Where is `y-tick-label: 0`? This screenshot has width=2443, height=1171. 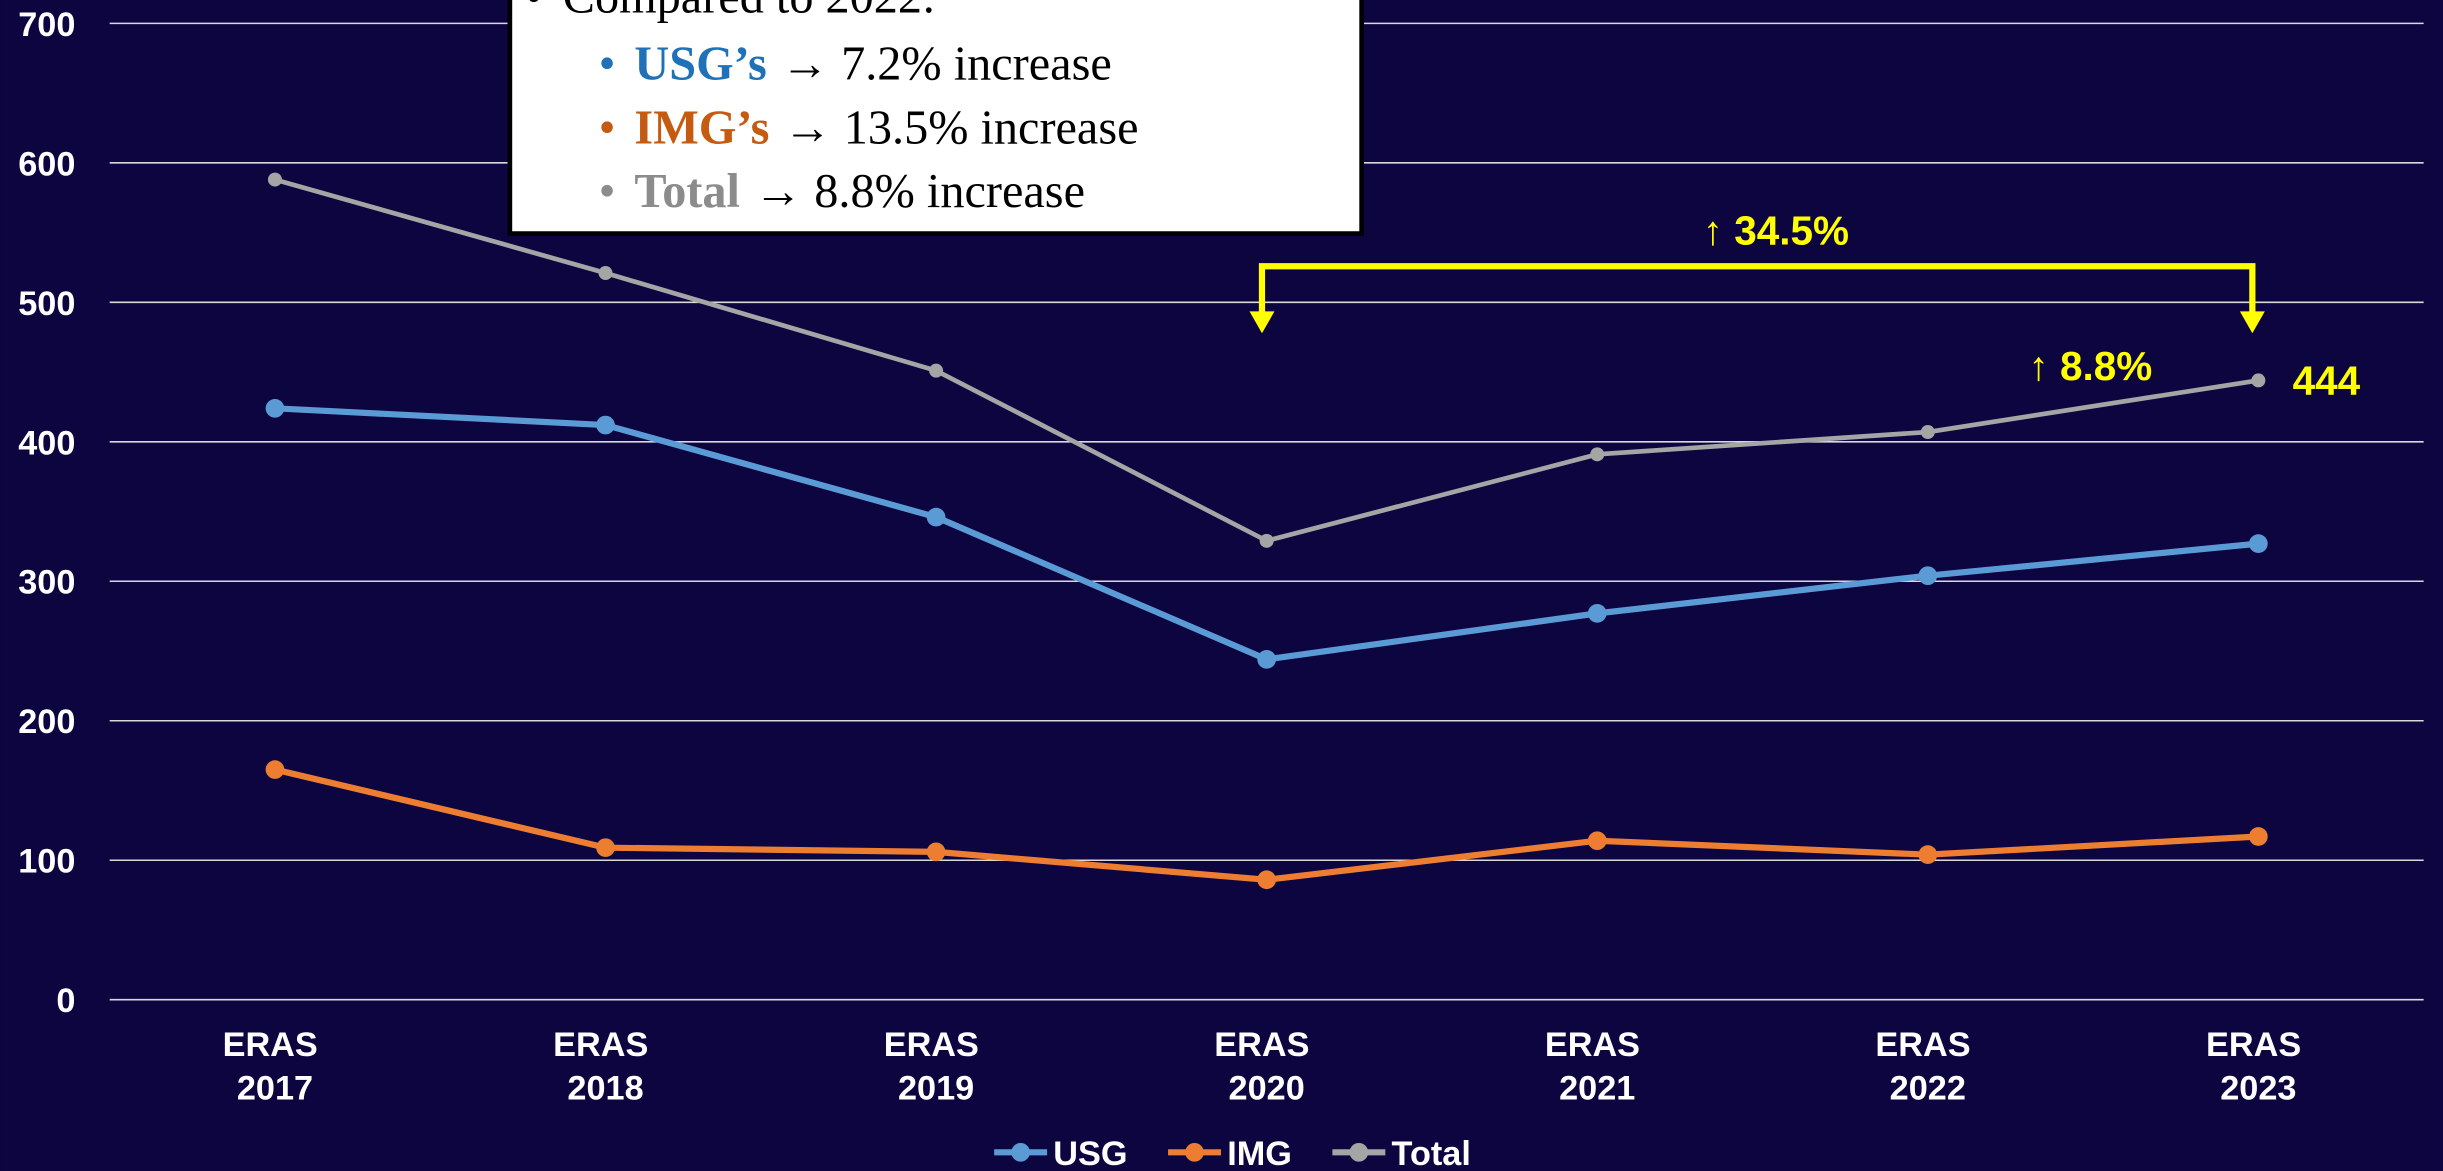 y-tick-label: 0 is located at coordinates (65, 1001).